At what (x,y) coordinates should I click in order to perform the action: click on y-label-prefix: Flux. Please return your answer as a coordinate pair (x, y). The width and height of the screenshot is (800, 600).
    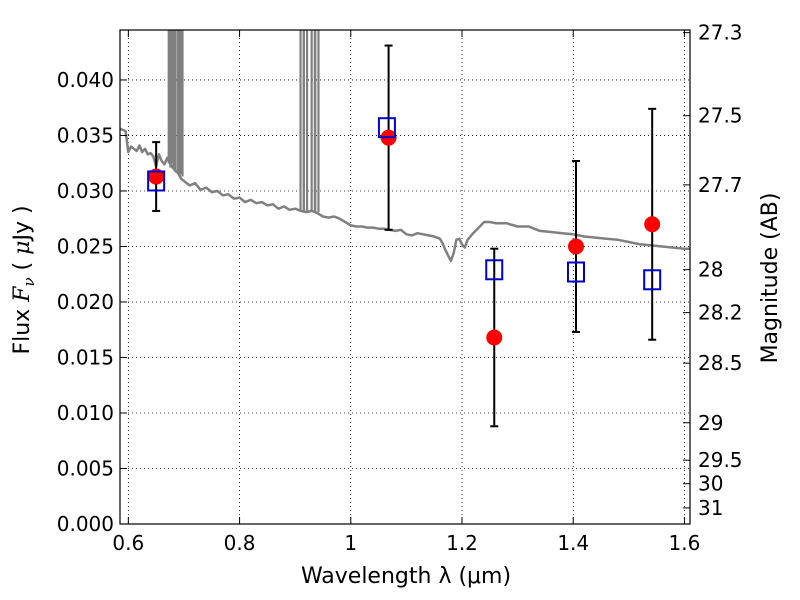
    Looking at the image, I should click on (22, 328).